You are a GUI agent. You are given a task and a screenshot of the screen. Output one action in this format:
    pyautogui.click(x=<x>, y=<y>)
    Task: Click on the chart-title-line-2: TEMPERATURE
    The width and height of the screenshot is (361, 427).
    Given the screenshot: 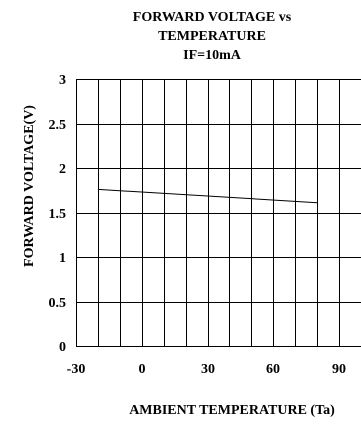 What is the action you would take?
    pyautogui.click(x=212, y=36)
    